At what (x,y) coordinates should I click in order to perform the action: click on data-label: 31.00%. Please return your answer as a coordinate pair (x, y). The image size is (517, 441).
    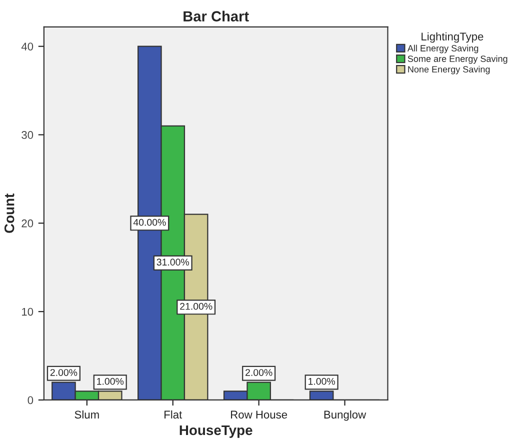
    Looking at the image, I should click on (173, 262).